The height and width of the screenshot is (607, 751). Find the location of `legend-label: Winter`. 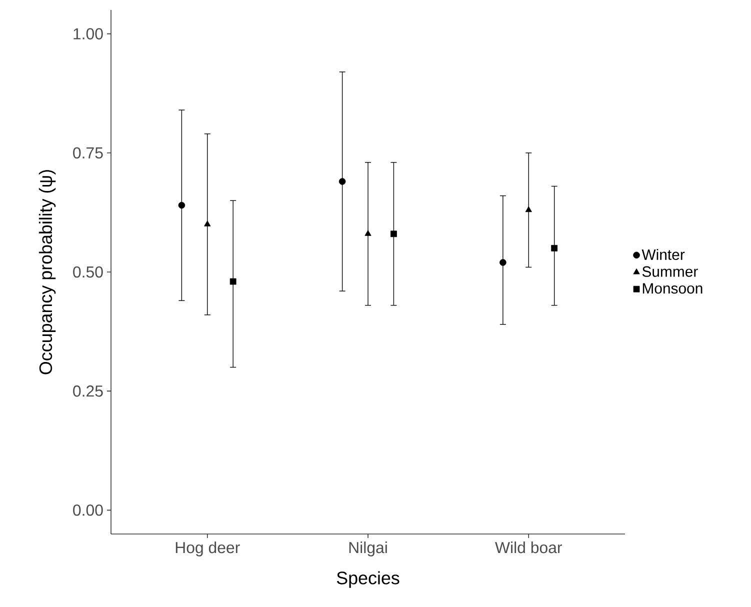

legend-label: Winter is located at coordinates (663, 254).